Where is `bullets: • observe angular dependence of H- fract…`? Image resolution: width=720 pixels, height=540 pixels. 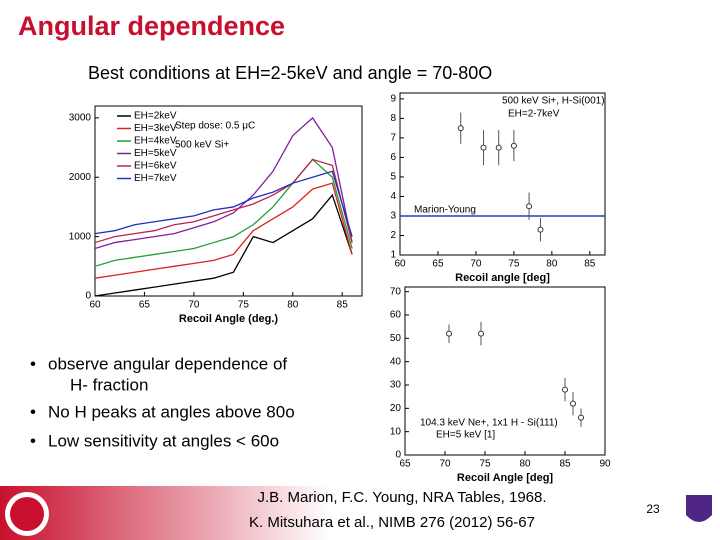 bullets: • observe angular dependence of H- fract… is located at coordinates (162, 402).